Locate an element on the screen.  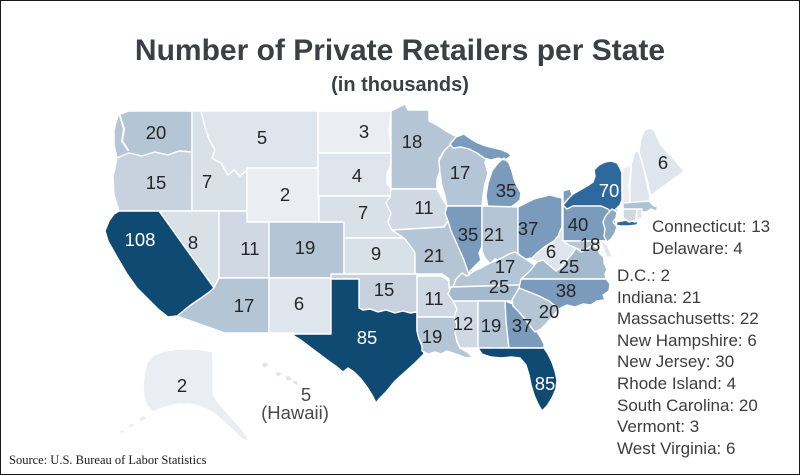
state-label-ia: 11 is located at coordinates (423, 207).